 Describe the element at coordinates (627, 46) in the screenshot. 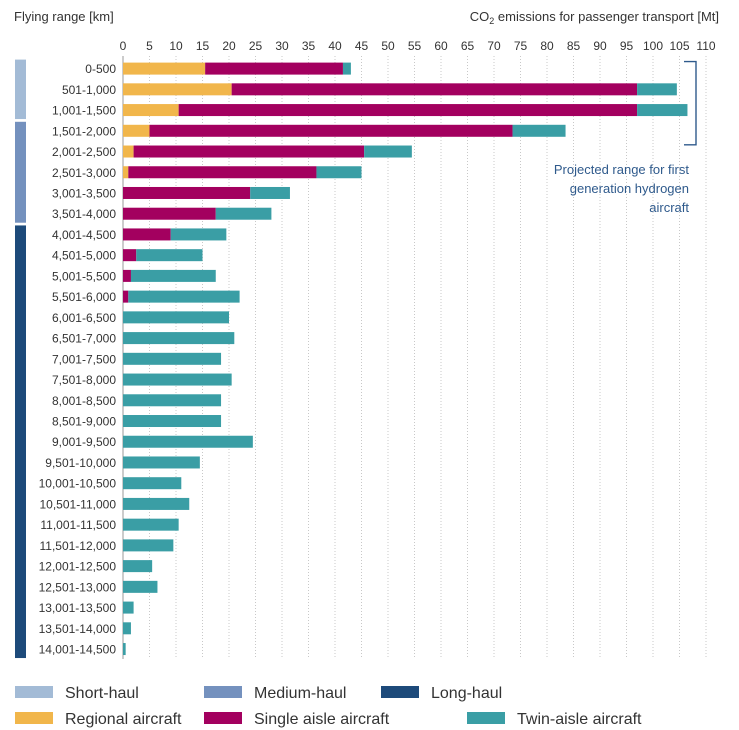

I see `x-tick-label: 95` at that location.